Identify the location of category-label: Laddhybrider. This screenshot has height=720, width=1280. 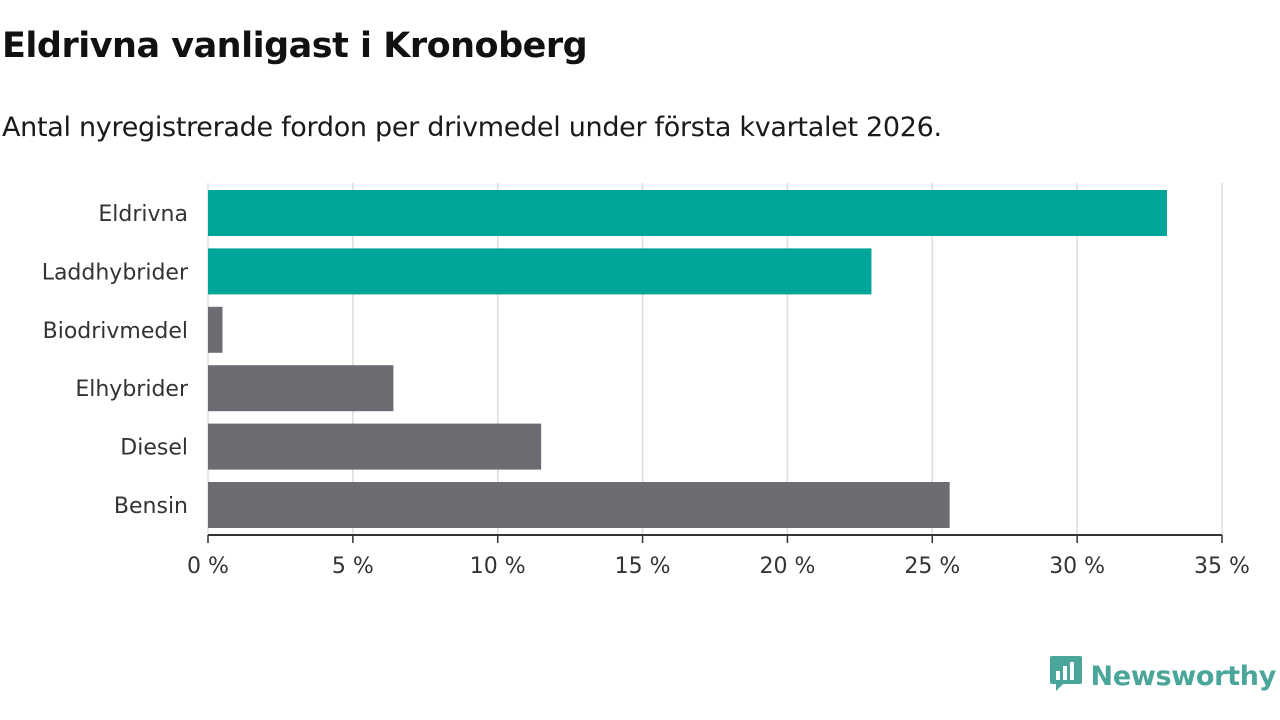
(115, 272).